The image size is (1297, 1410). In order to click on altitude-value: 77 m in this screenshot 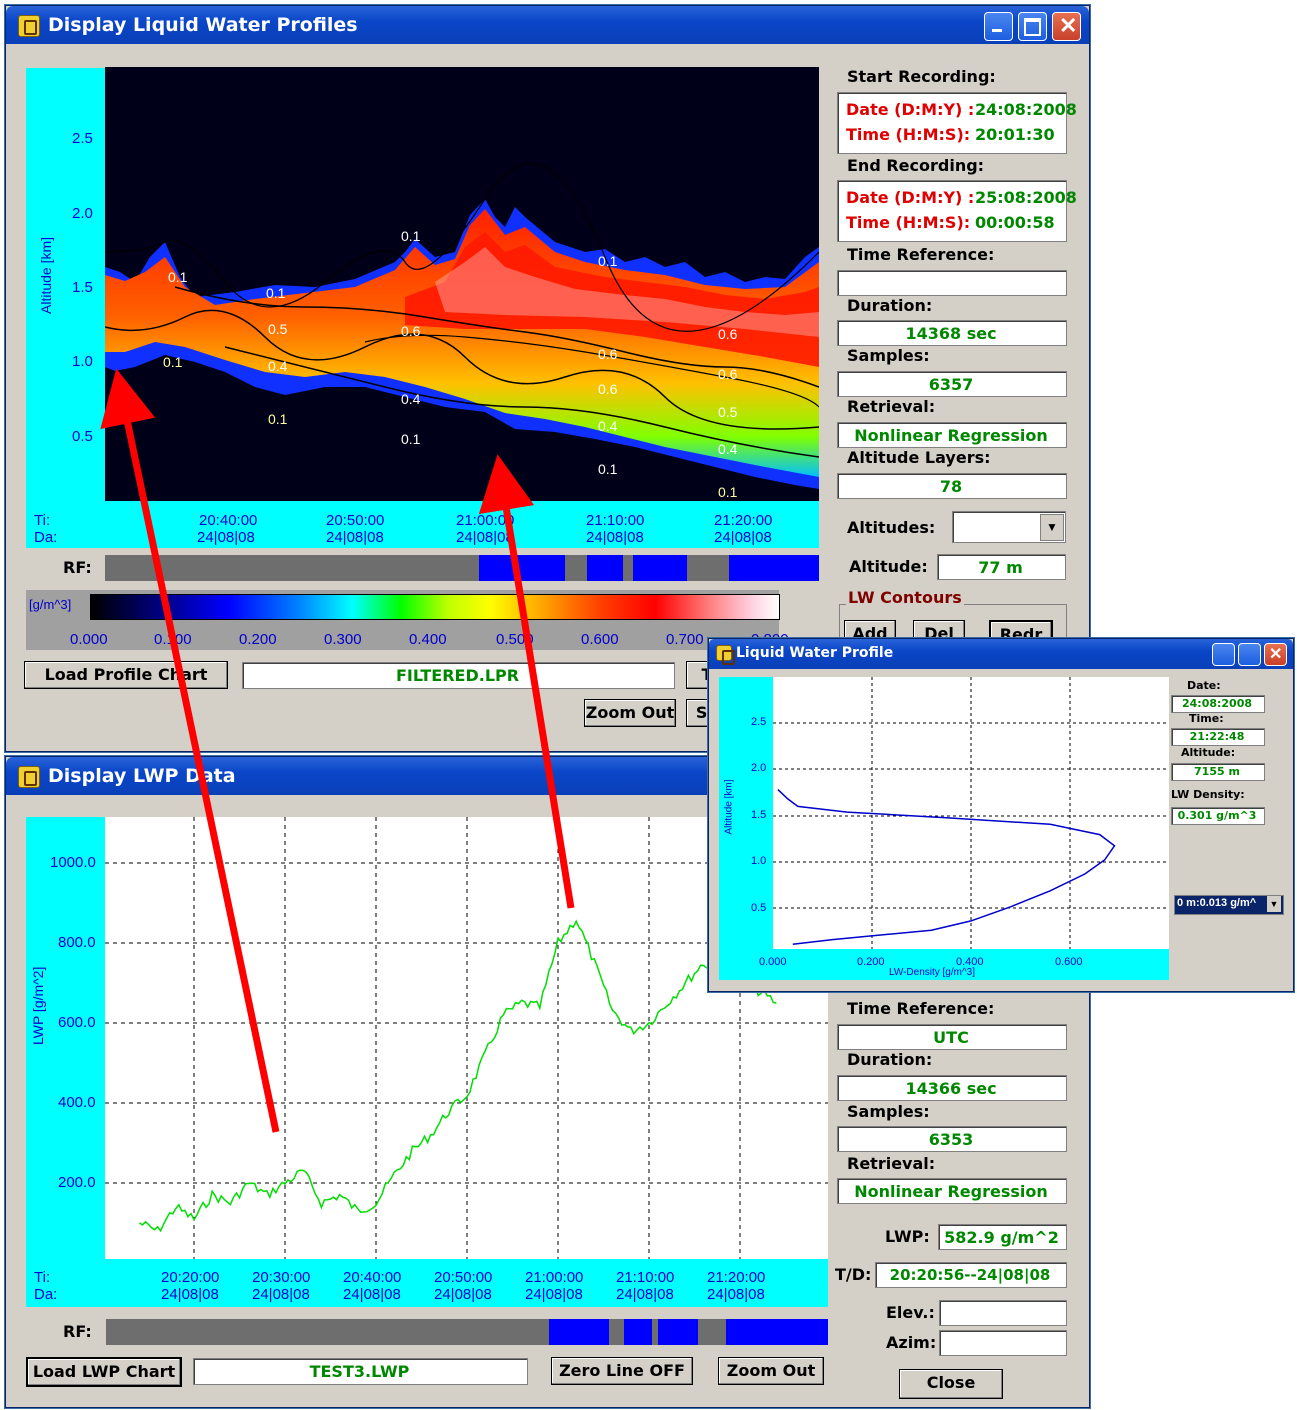, I will do `click(1000, 567)`.